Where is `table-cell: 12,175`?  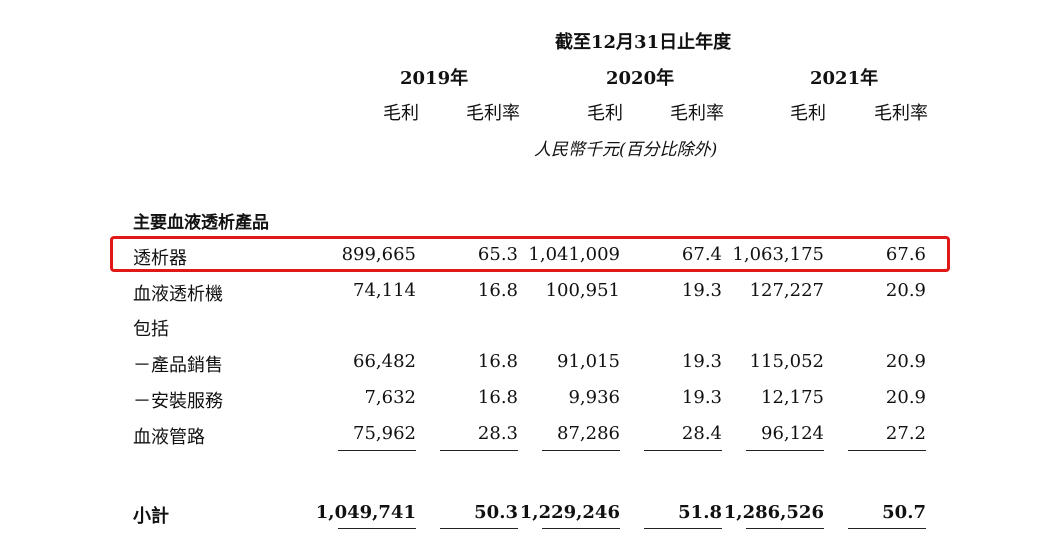 table-cell: 12,175 is located at coordinates (792, 397).